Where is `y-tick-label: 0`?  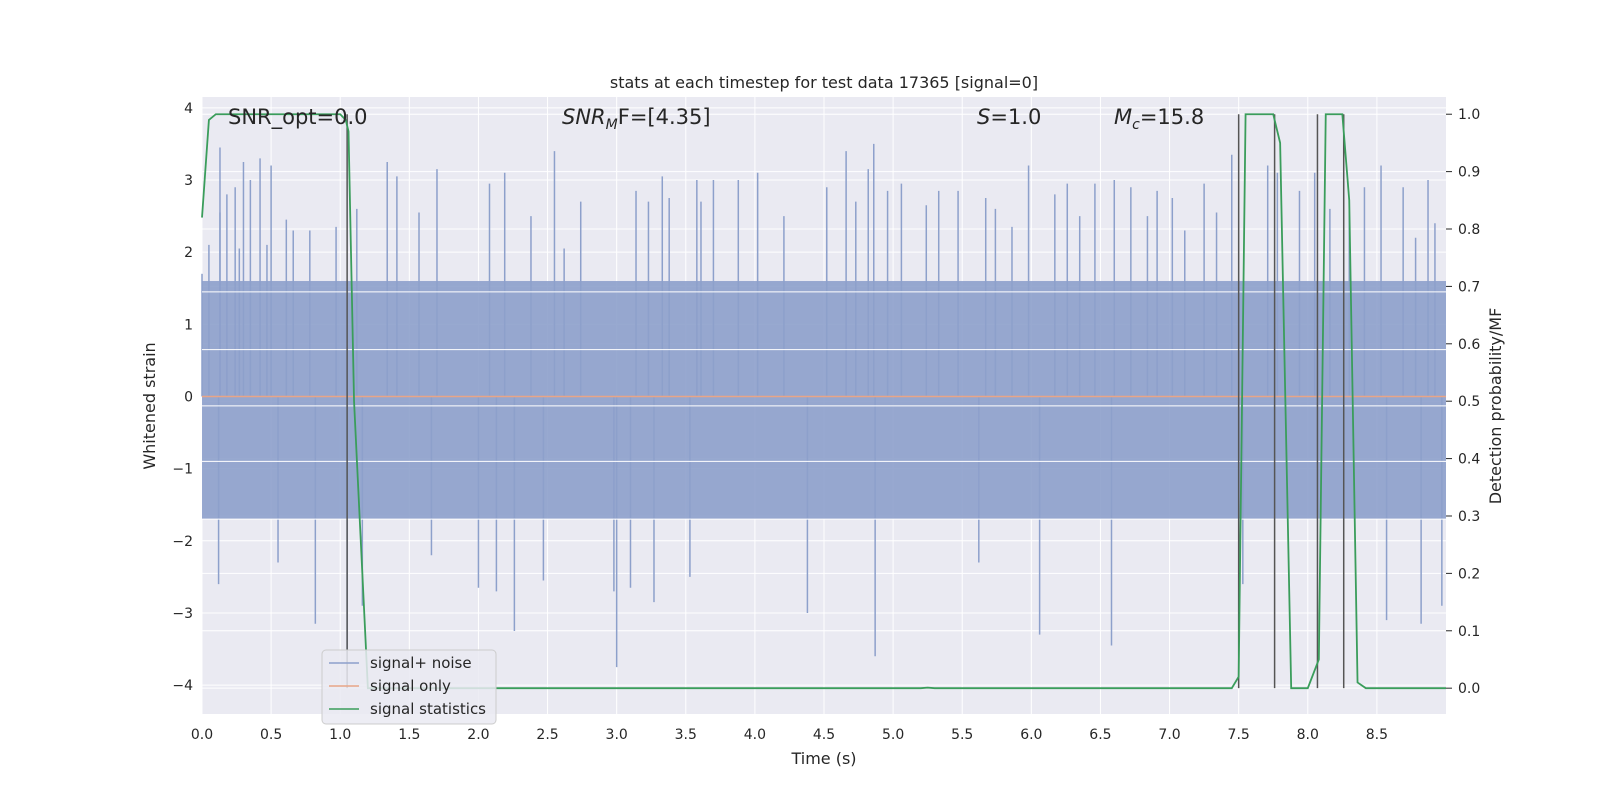 y-tick-label: 0 is located at coordinates (188, 397).